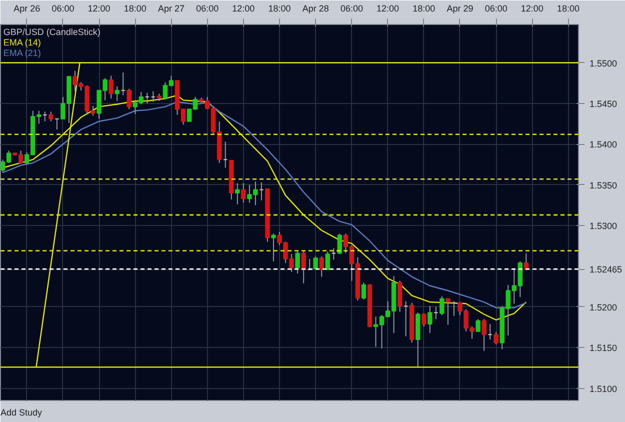  What do you see at coordinates (315, 9) in the screenshot?
I see `x-tick-label: Apr 28` at bounding box center [315, 9].